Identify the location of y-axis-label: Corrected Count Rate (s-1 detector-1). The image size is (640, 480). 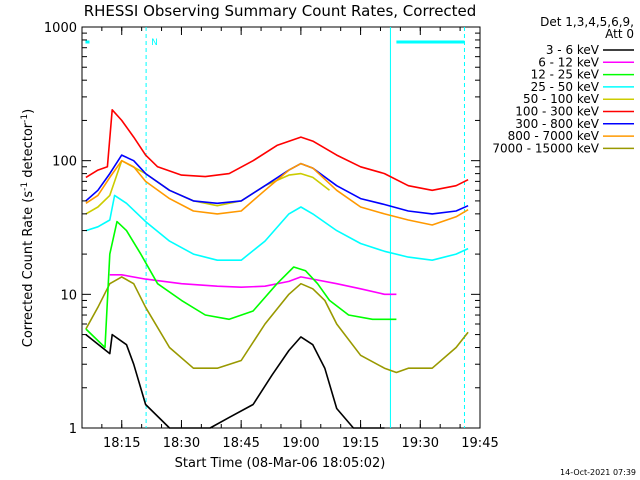
(28, 228).